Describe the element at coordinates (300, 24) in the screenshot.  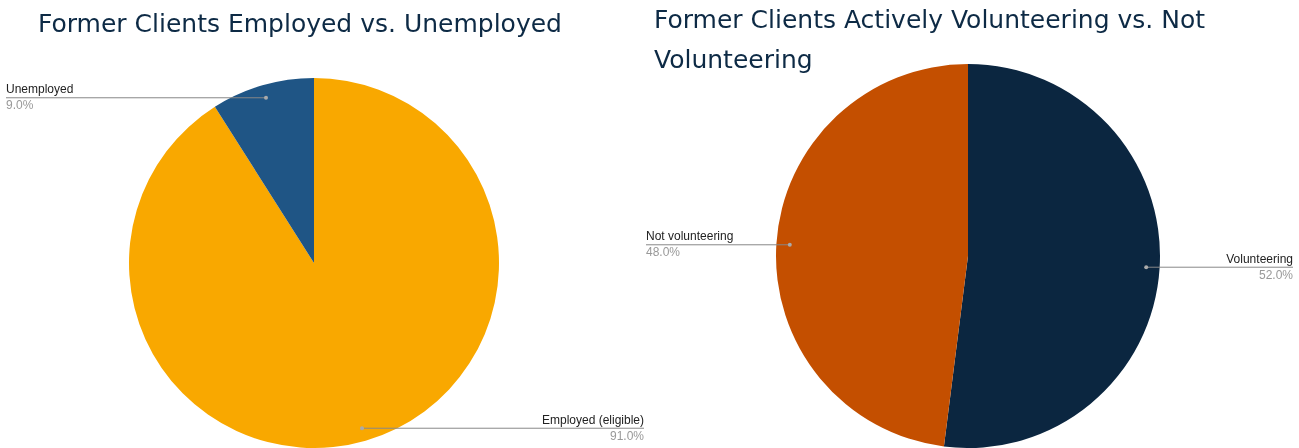
I see `chart-title: Former Clients Employed vs. Unemployed` at that location.